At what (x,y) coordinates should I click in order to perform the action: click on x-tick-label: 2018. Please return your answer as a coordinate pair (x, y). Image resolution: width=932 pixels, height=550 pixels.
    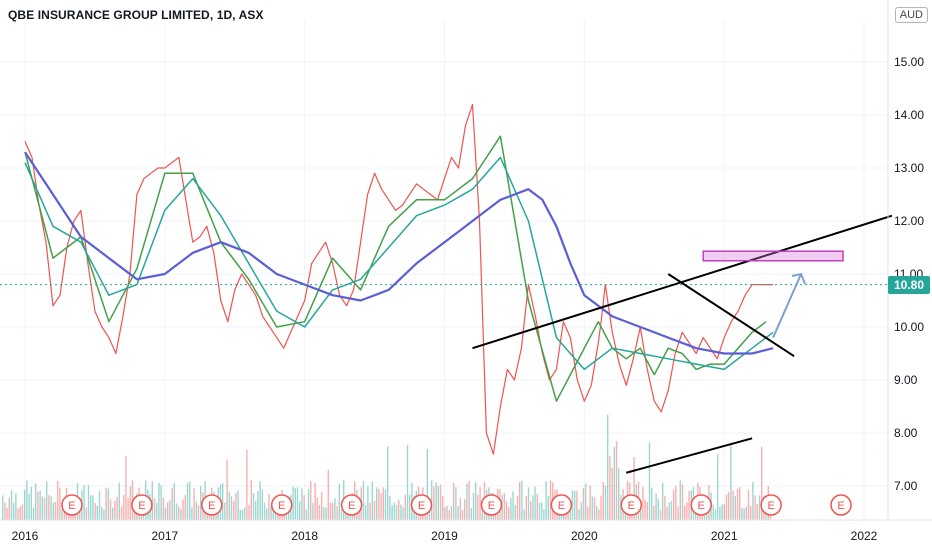
    Looking at the image, I should click on (304, 536).